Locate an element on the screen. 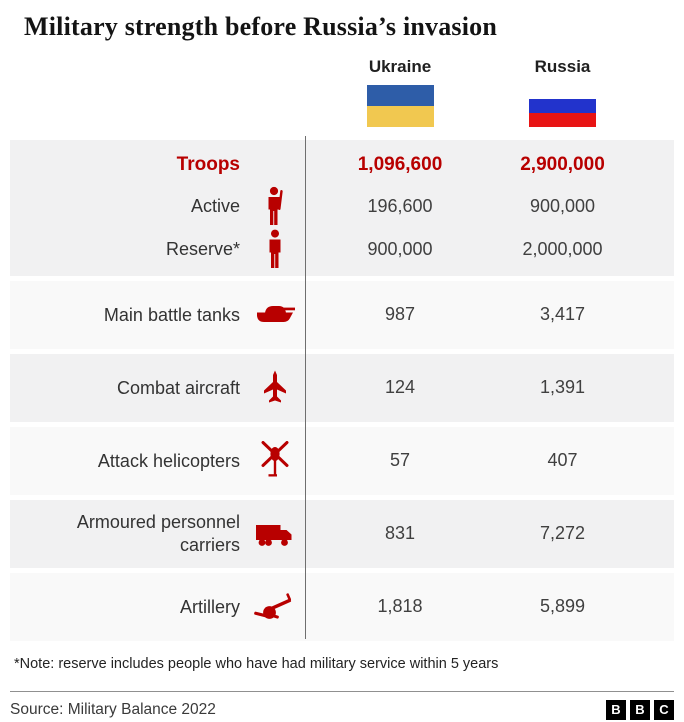 The height and width of the screenshot is (722, 684). russia-value: 407 is located at coordinates (562, 460).